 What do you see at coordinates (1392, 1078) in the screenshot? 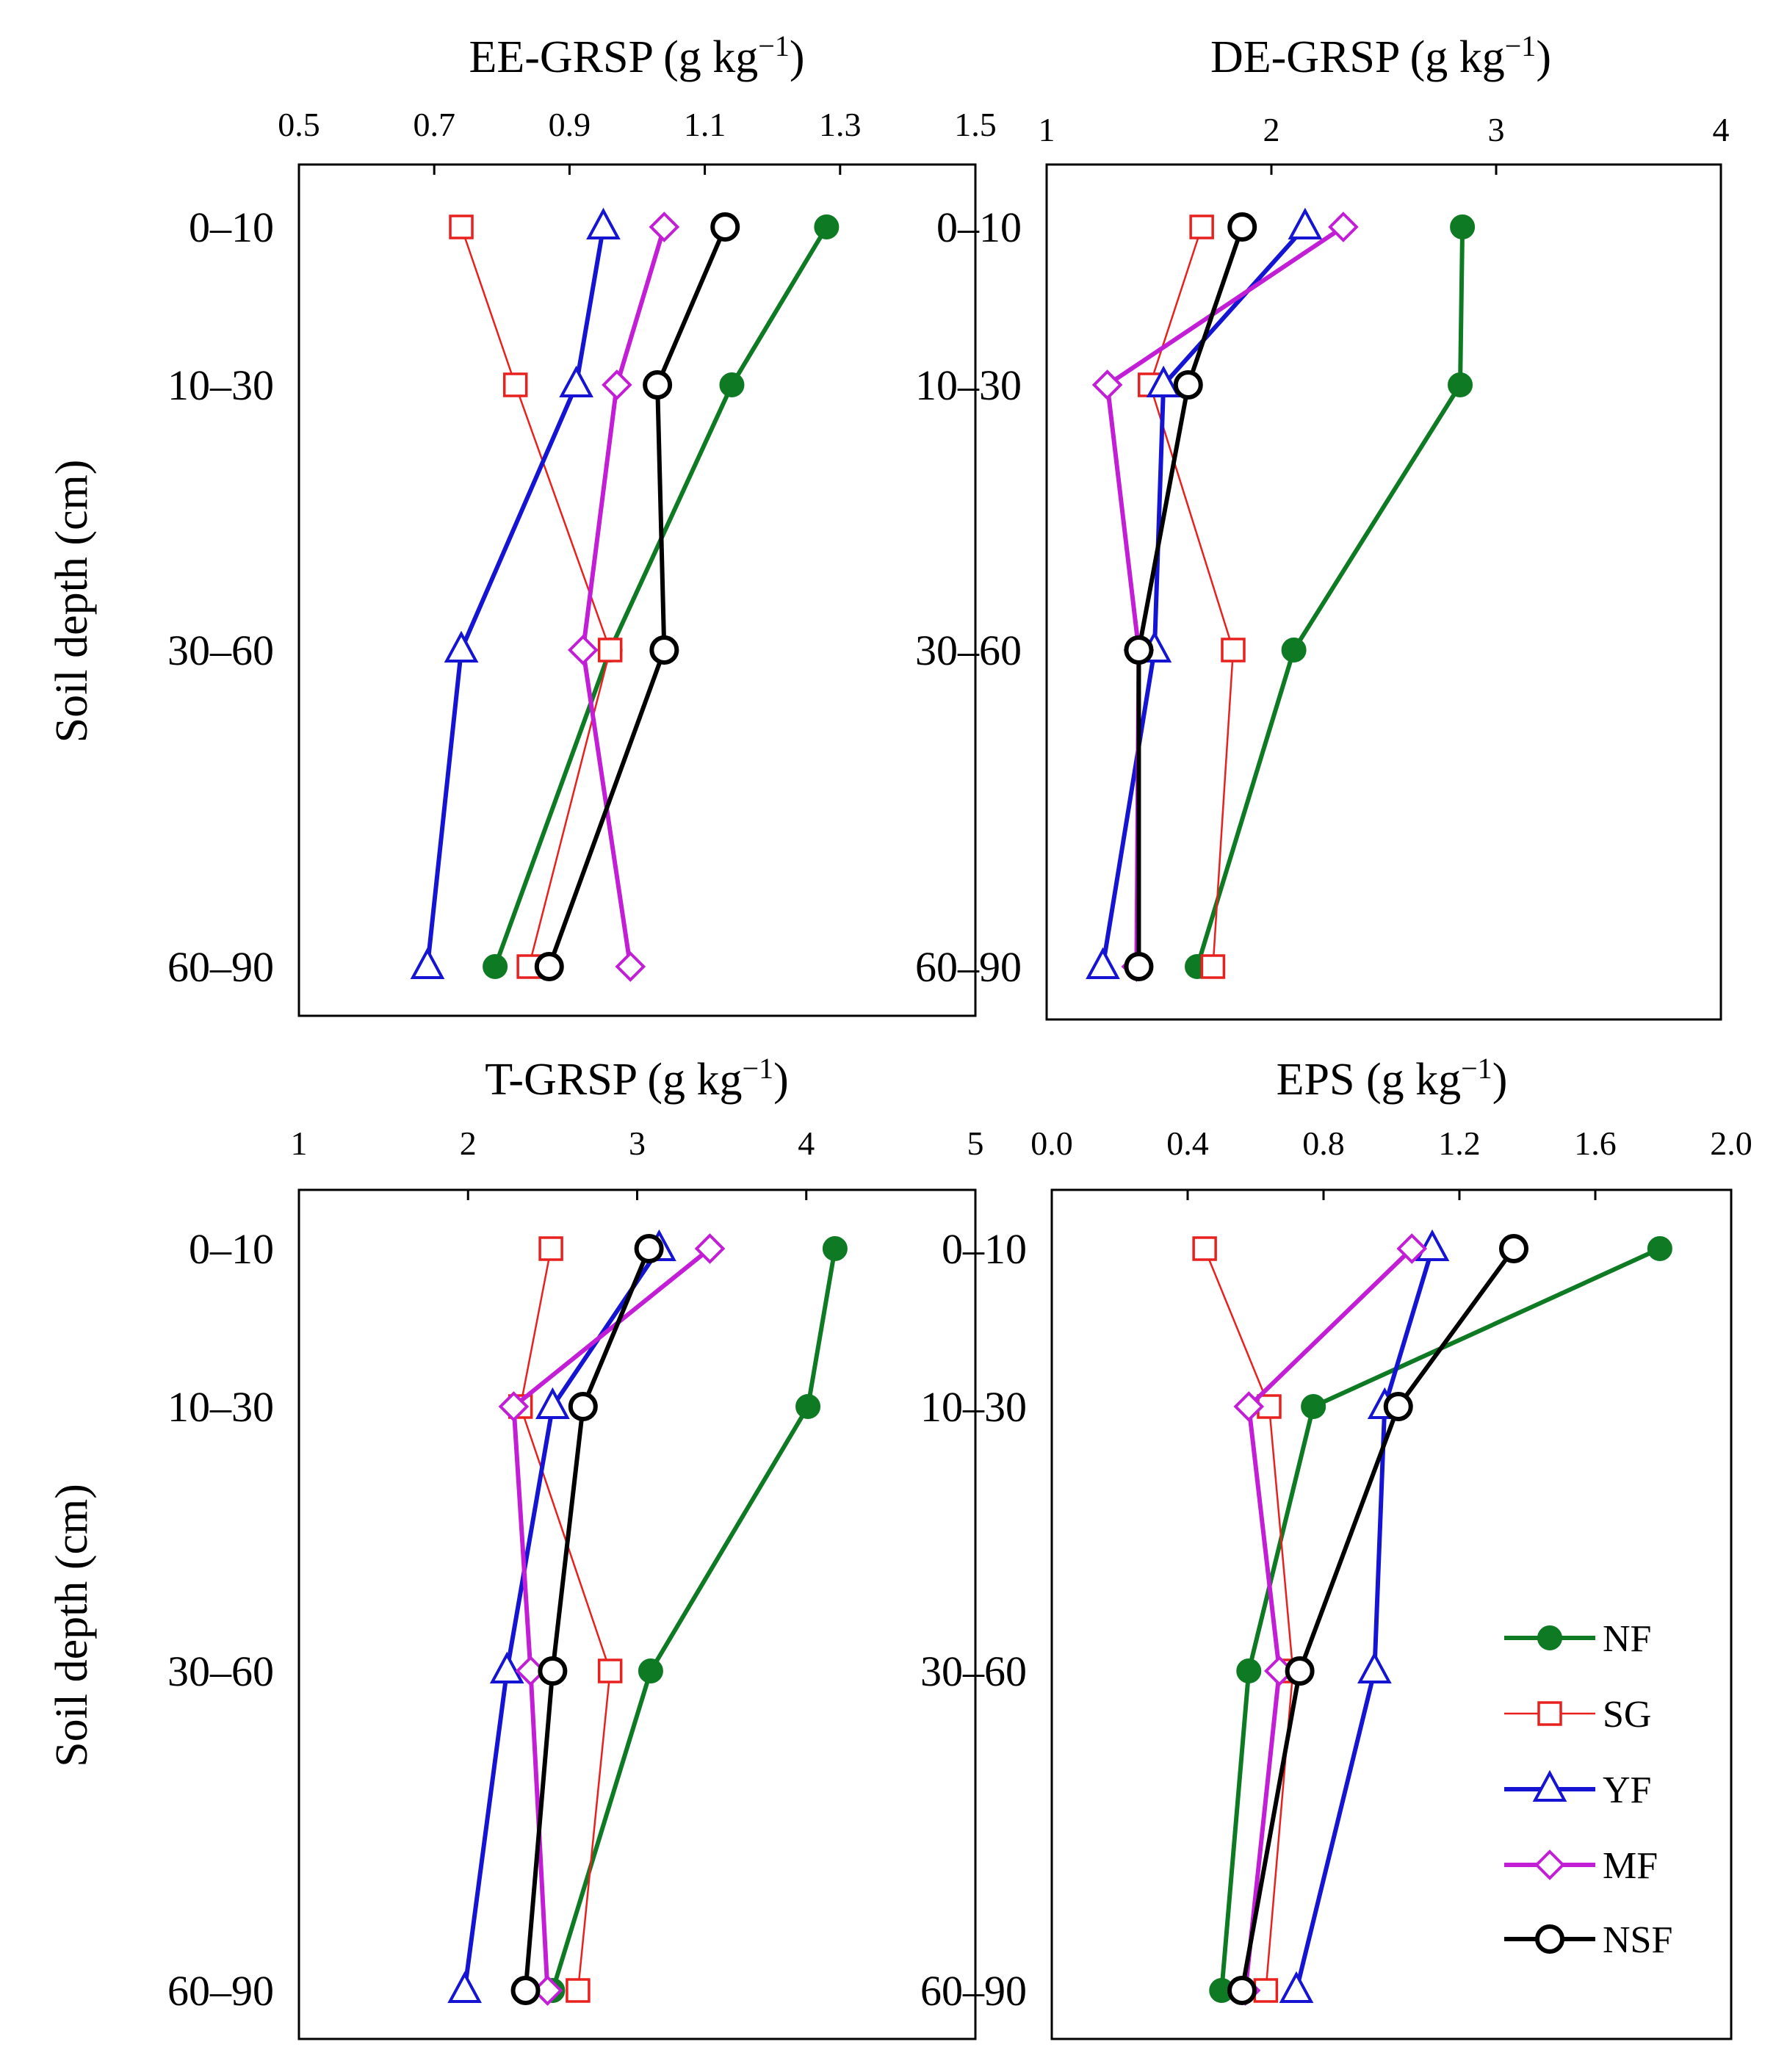
I see `panel-title: EPS (g kg−1)` at bounding box center [1392, 1078].